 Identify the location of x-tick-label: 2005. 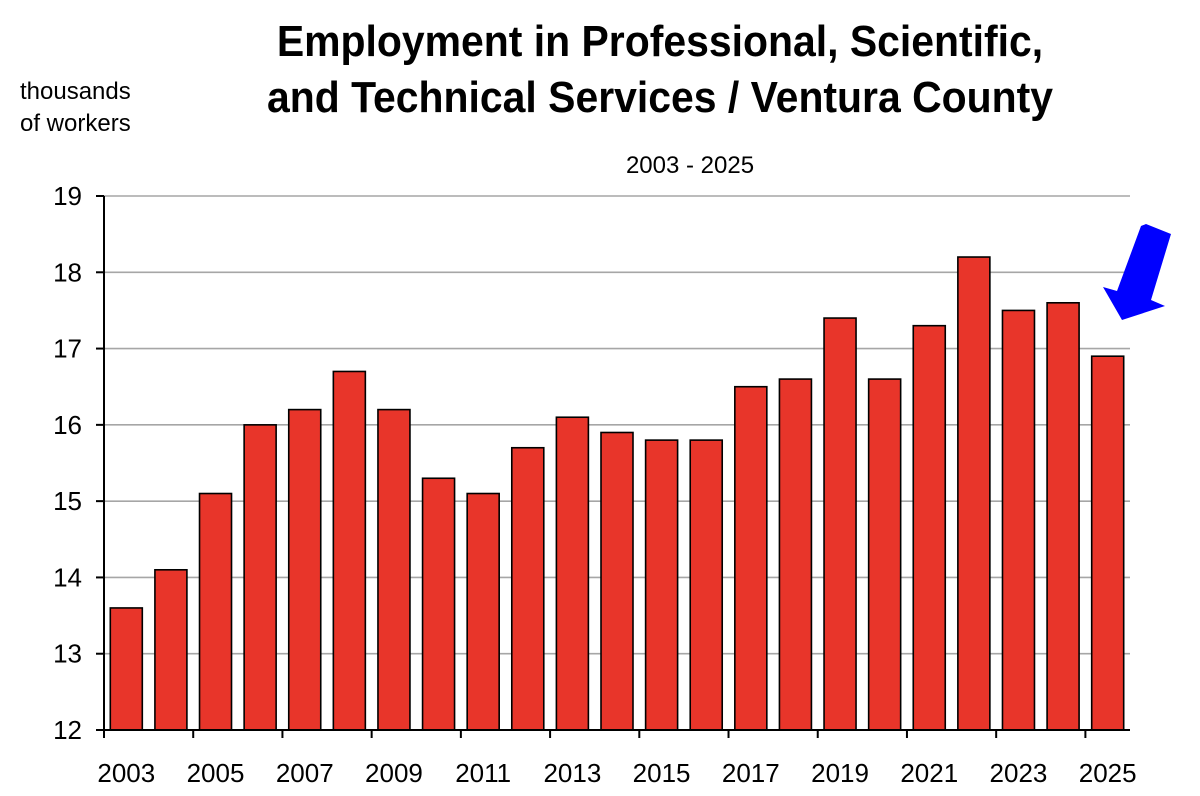
(216, 773).